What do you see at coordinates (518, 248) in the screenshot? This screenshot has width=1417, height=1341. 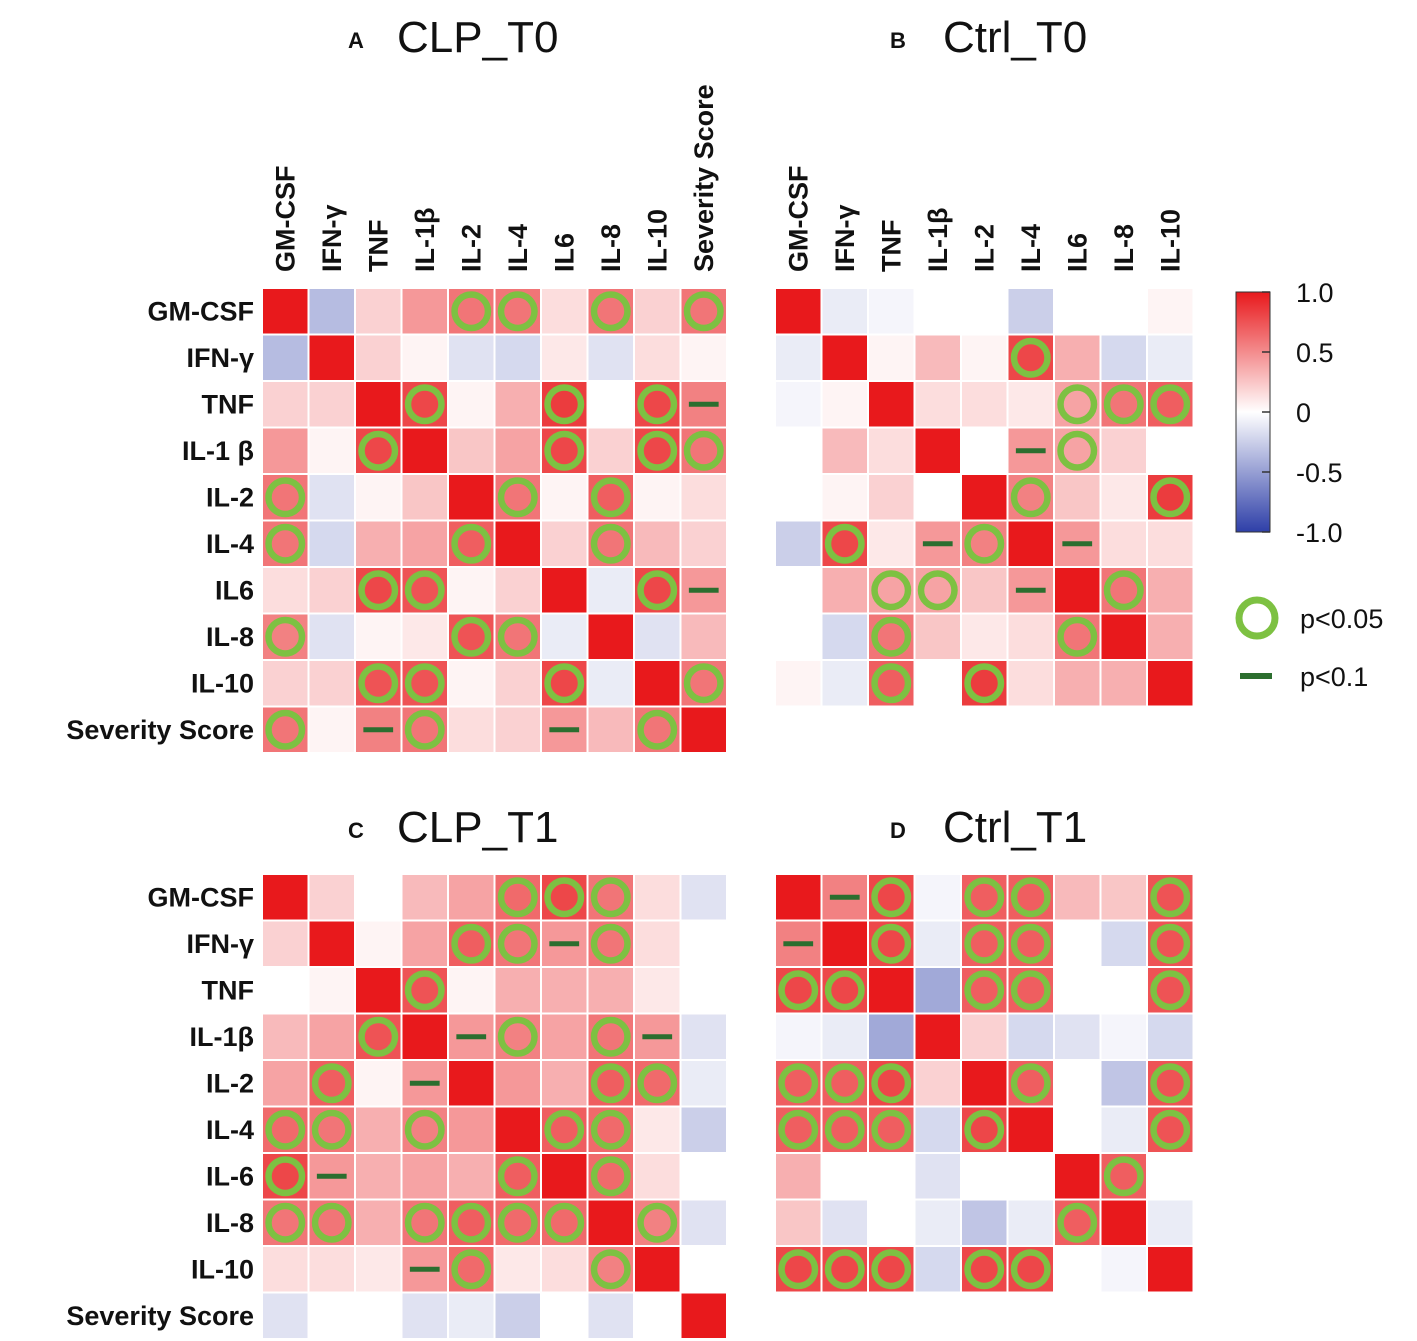 I see `column-label: IL-4` at bounding box center [518, 248].